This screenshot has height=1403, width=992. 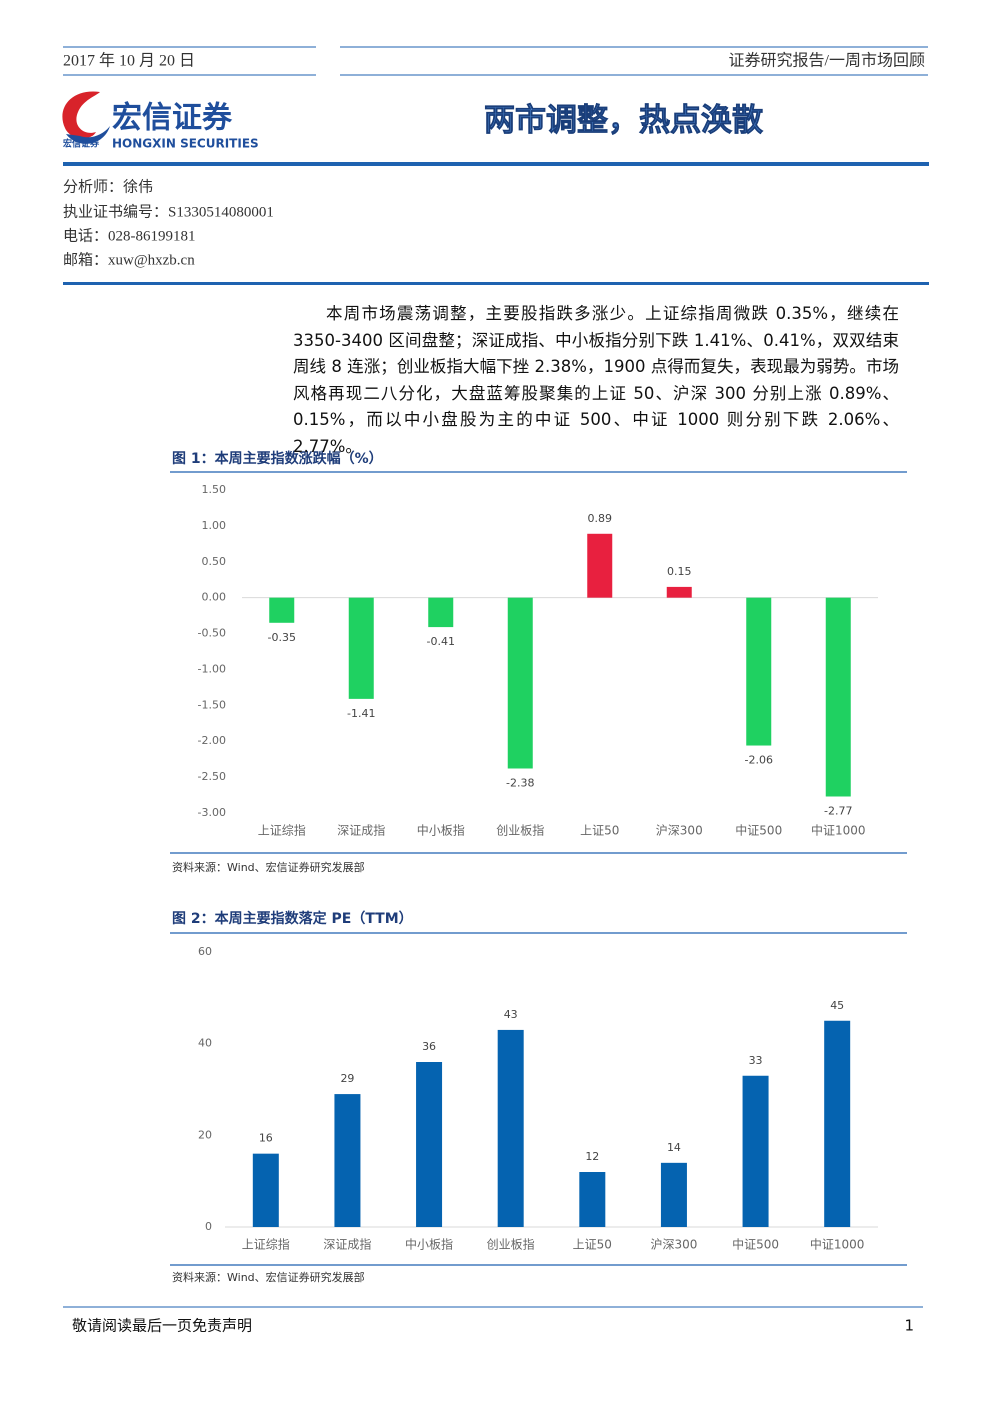 I want to click on report-category: 证券研究报告/一周市场回顾, so click(x=827, y=61).